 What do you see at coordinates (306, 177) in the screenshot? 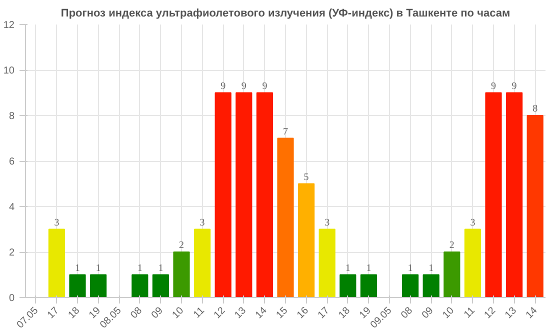
I see `data-label: 5` at bounding box center [306, 177].